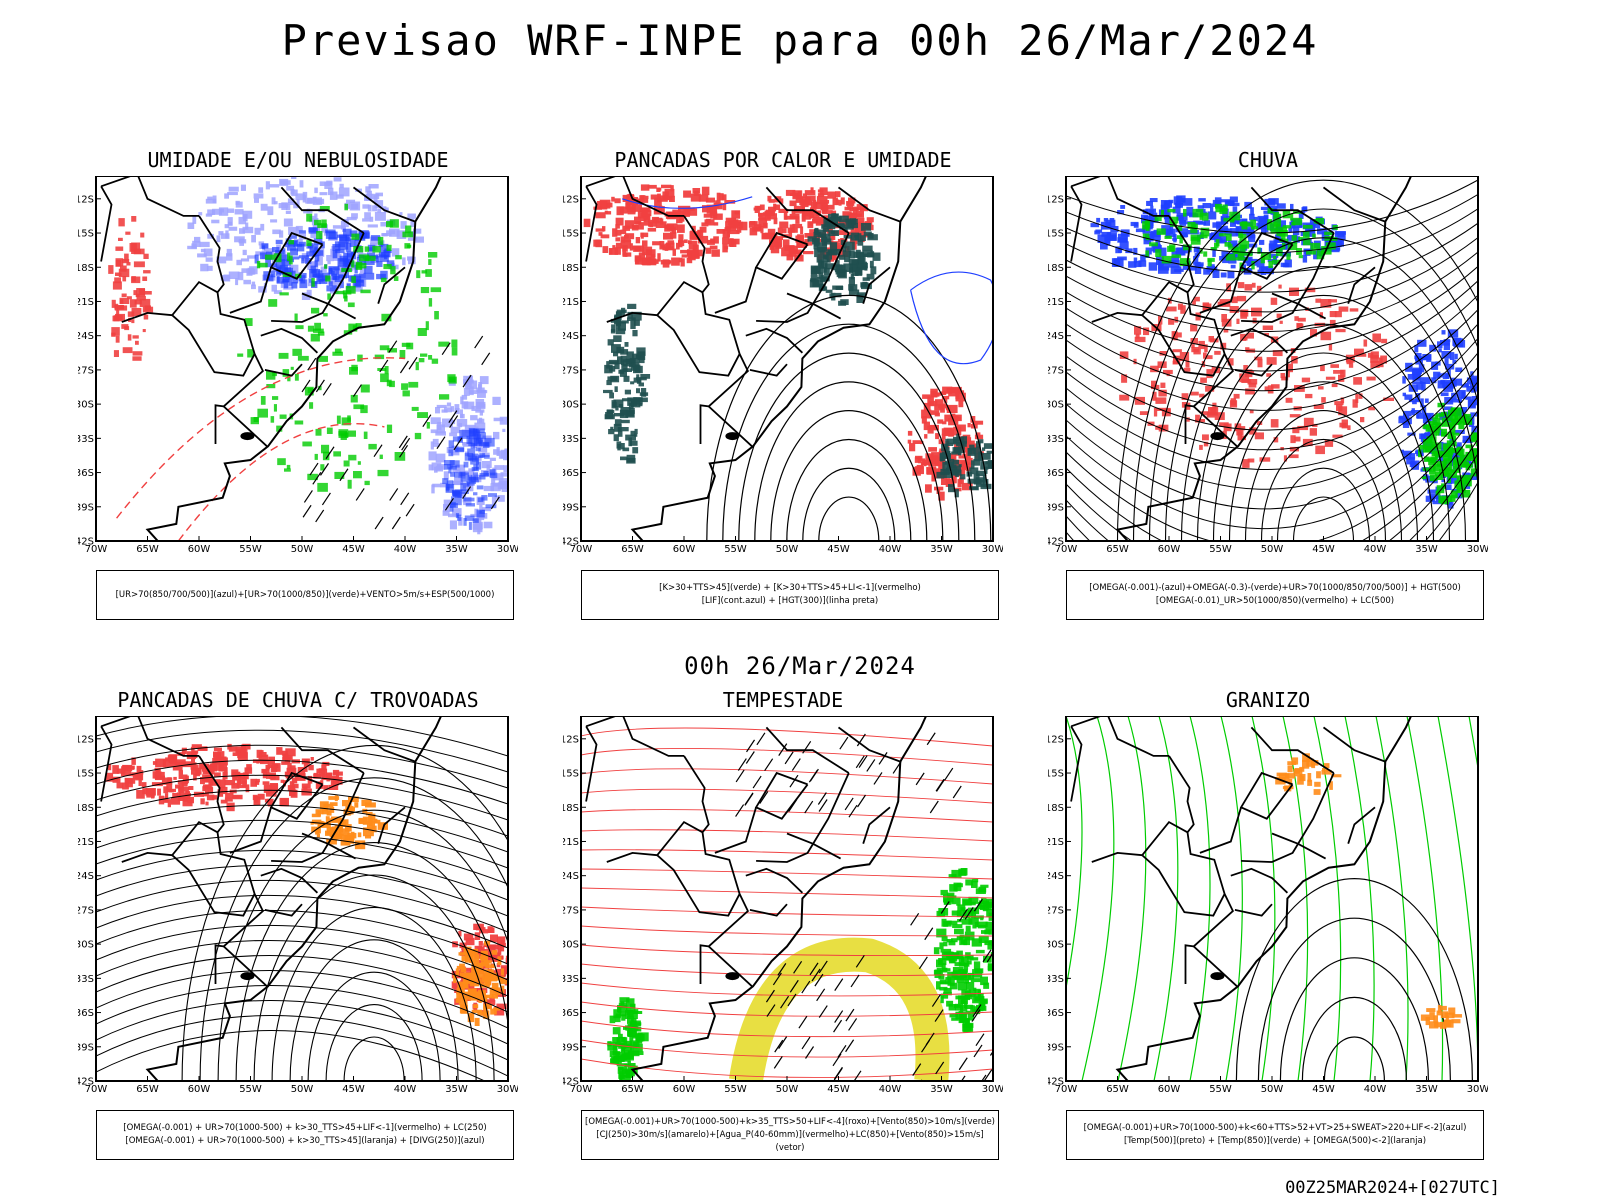 The width and height of the screenshot is (1600, 1200). Describe the element at coordinates (1056, 542) in the screenshot. I see `lat-label: 42S` at that location.